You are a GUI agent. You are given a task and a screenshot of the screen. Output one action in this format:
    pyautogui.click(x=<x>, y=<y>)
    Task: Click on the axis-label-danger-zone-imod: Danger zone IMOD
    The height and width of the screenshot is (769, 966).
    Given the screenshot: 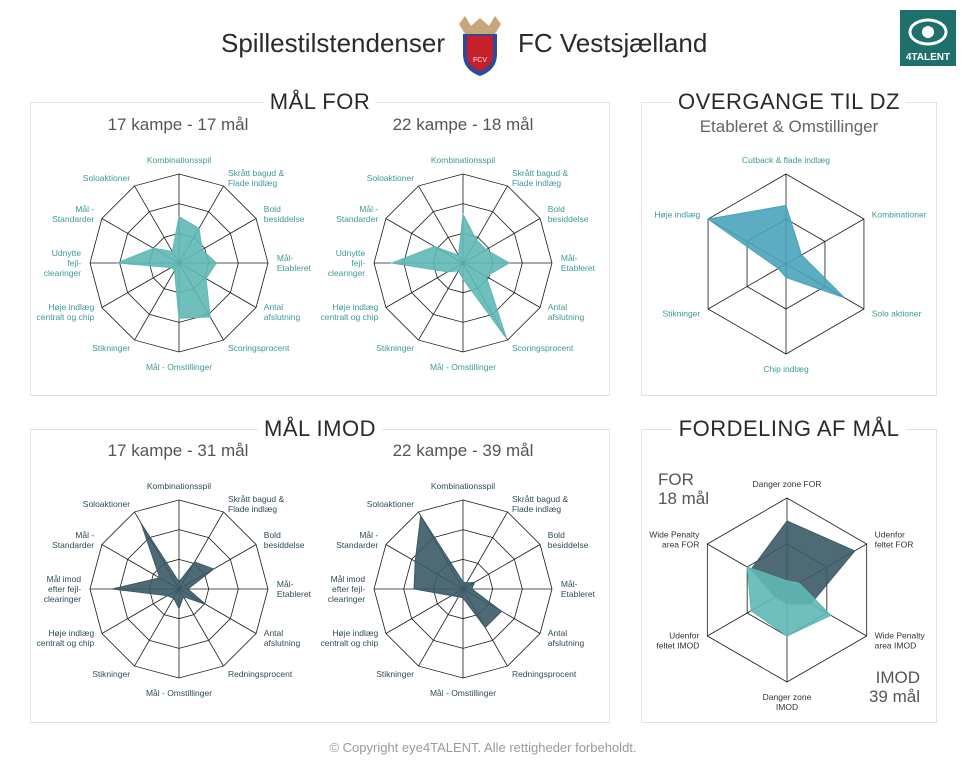 What is the action you would take?
    pyautogui.click(x=787, y=702)
    